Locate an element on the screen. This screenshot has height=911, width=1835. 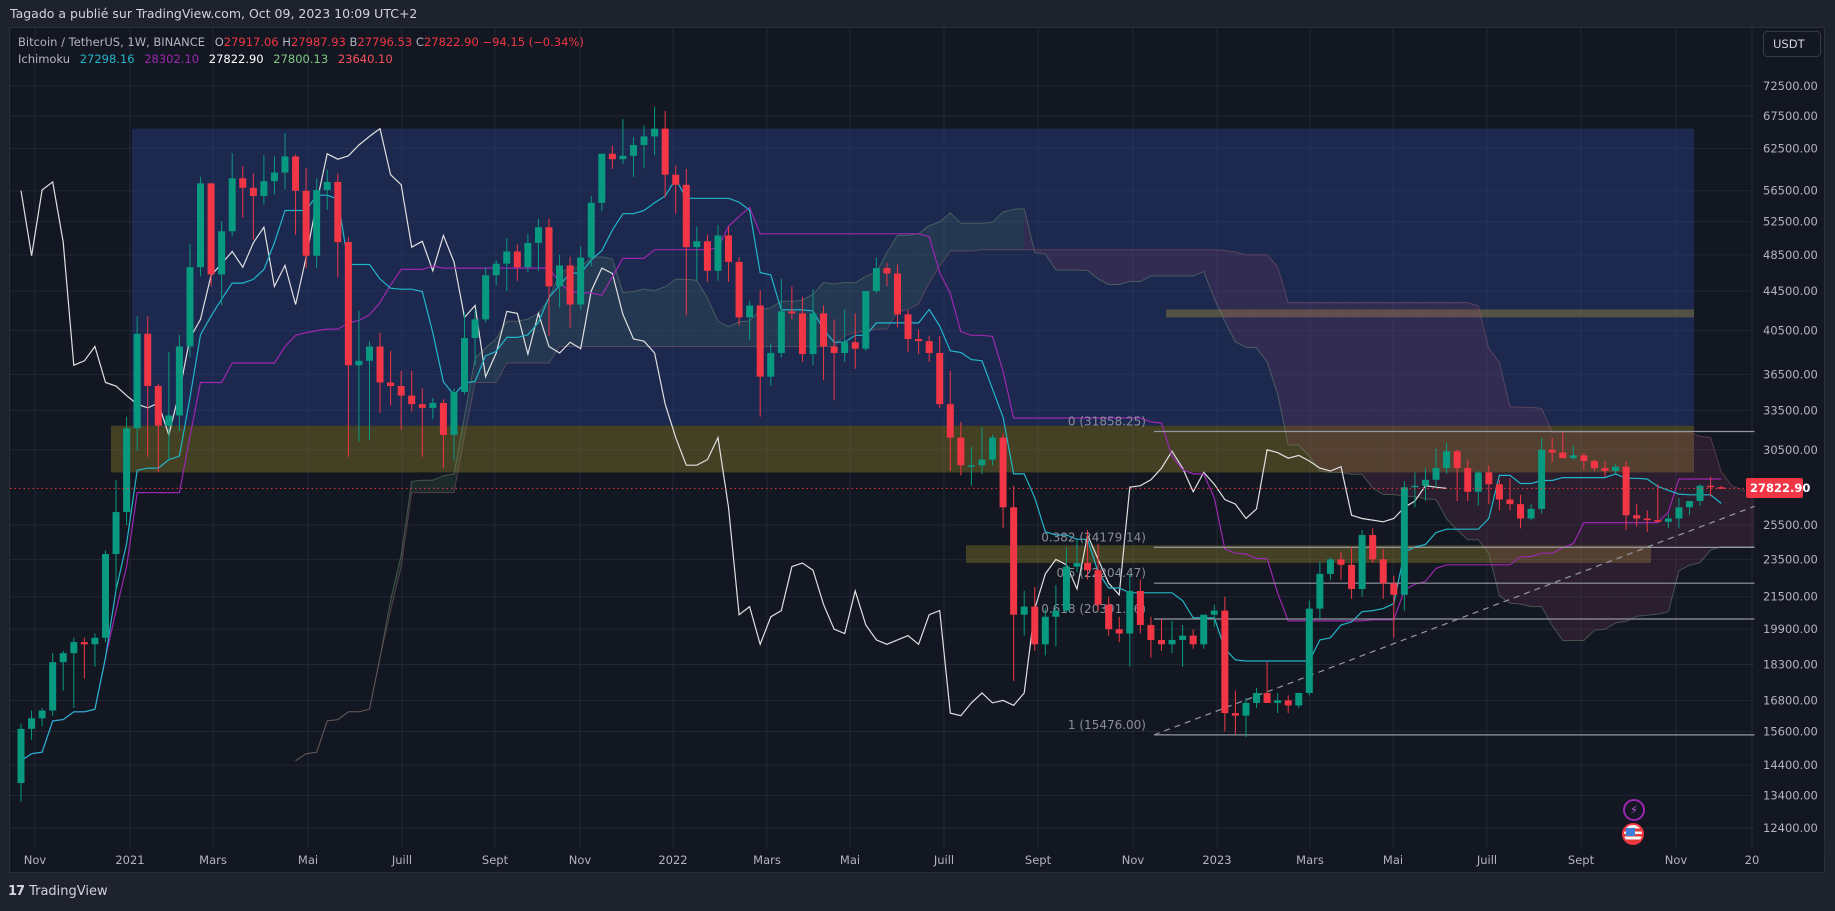
low-label: B is located at coordinates (353, 42).